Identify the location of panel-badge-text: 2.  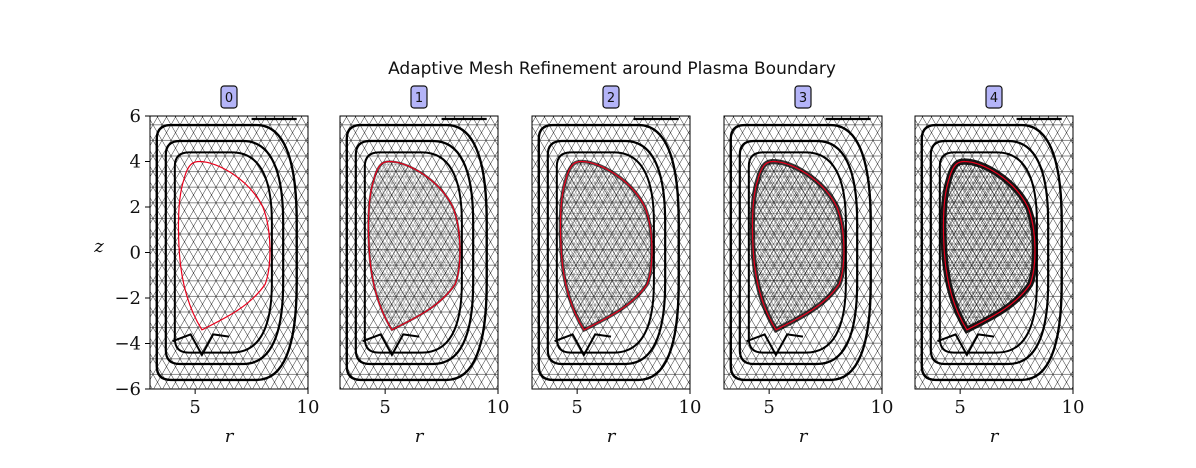
(611, 98).